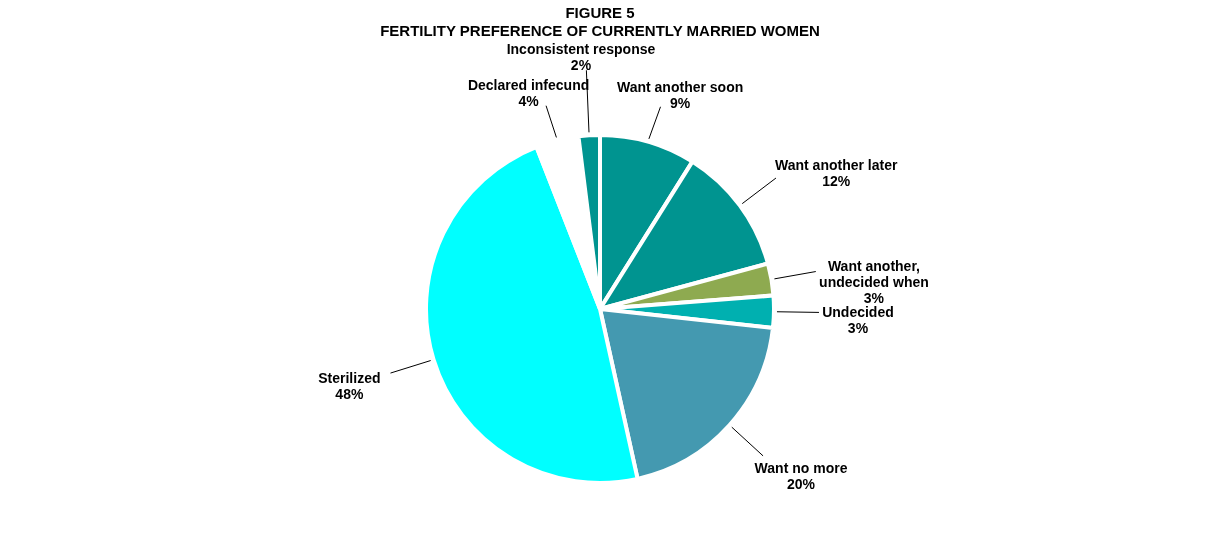 This screenshot has height=540, width=1214. I want to click on data-label: 48%, so click(349, 393).